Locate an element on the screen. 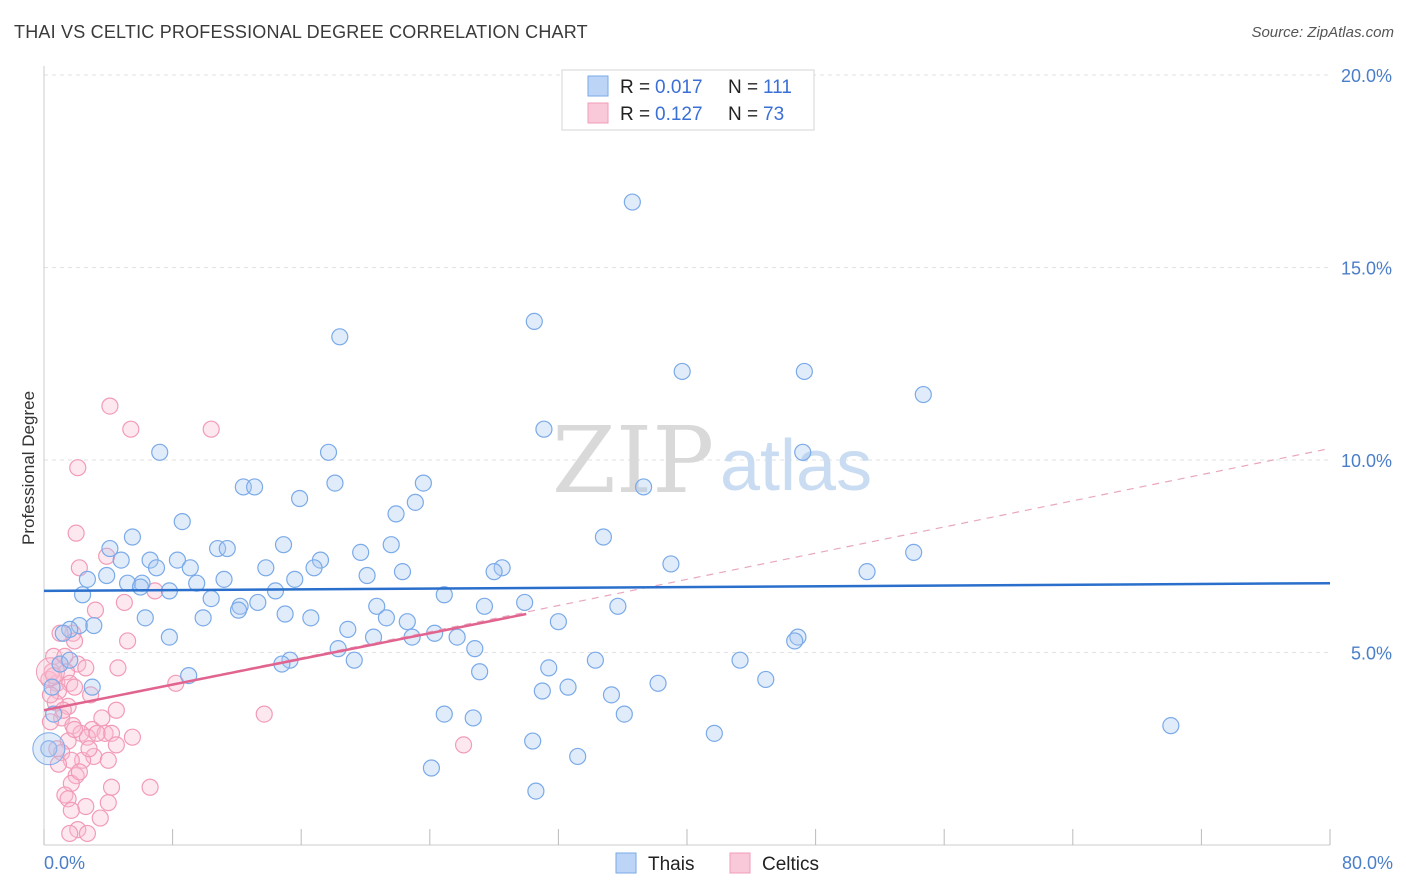  thais-cluster-point is located at coordinates (49, 749).